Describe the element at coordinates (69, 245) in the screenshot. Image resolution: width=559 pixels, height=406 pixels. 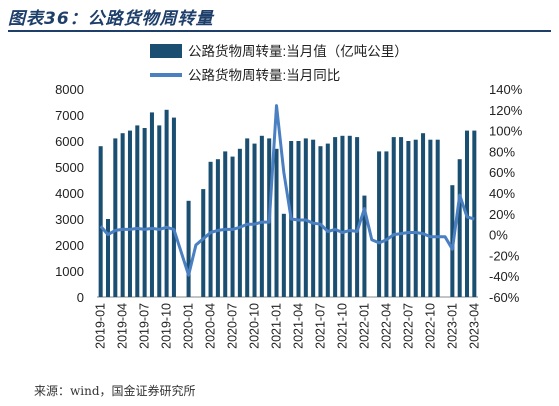
I see `y-left-tick-label: 2000` at that location.